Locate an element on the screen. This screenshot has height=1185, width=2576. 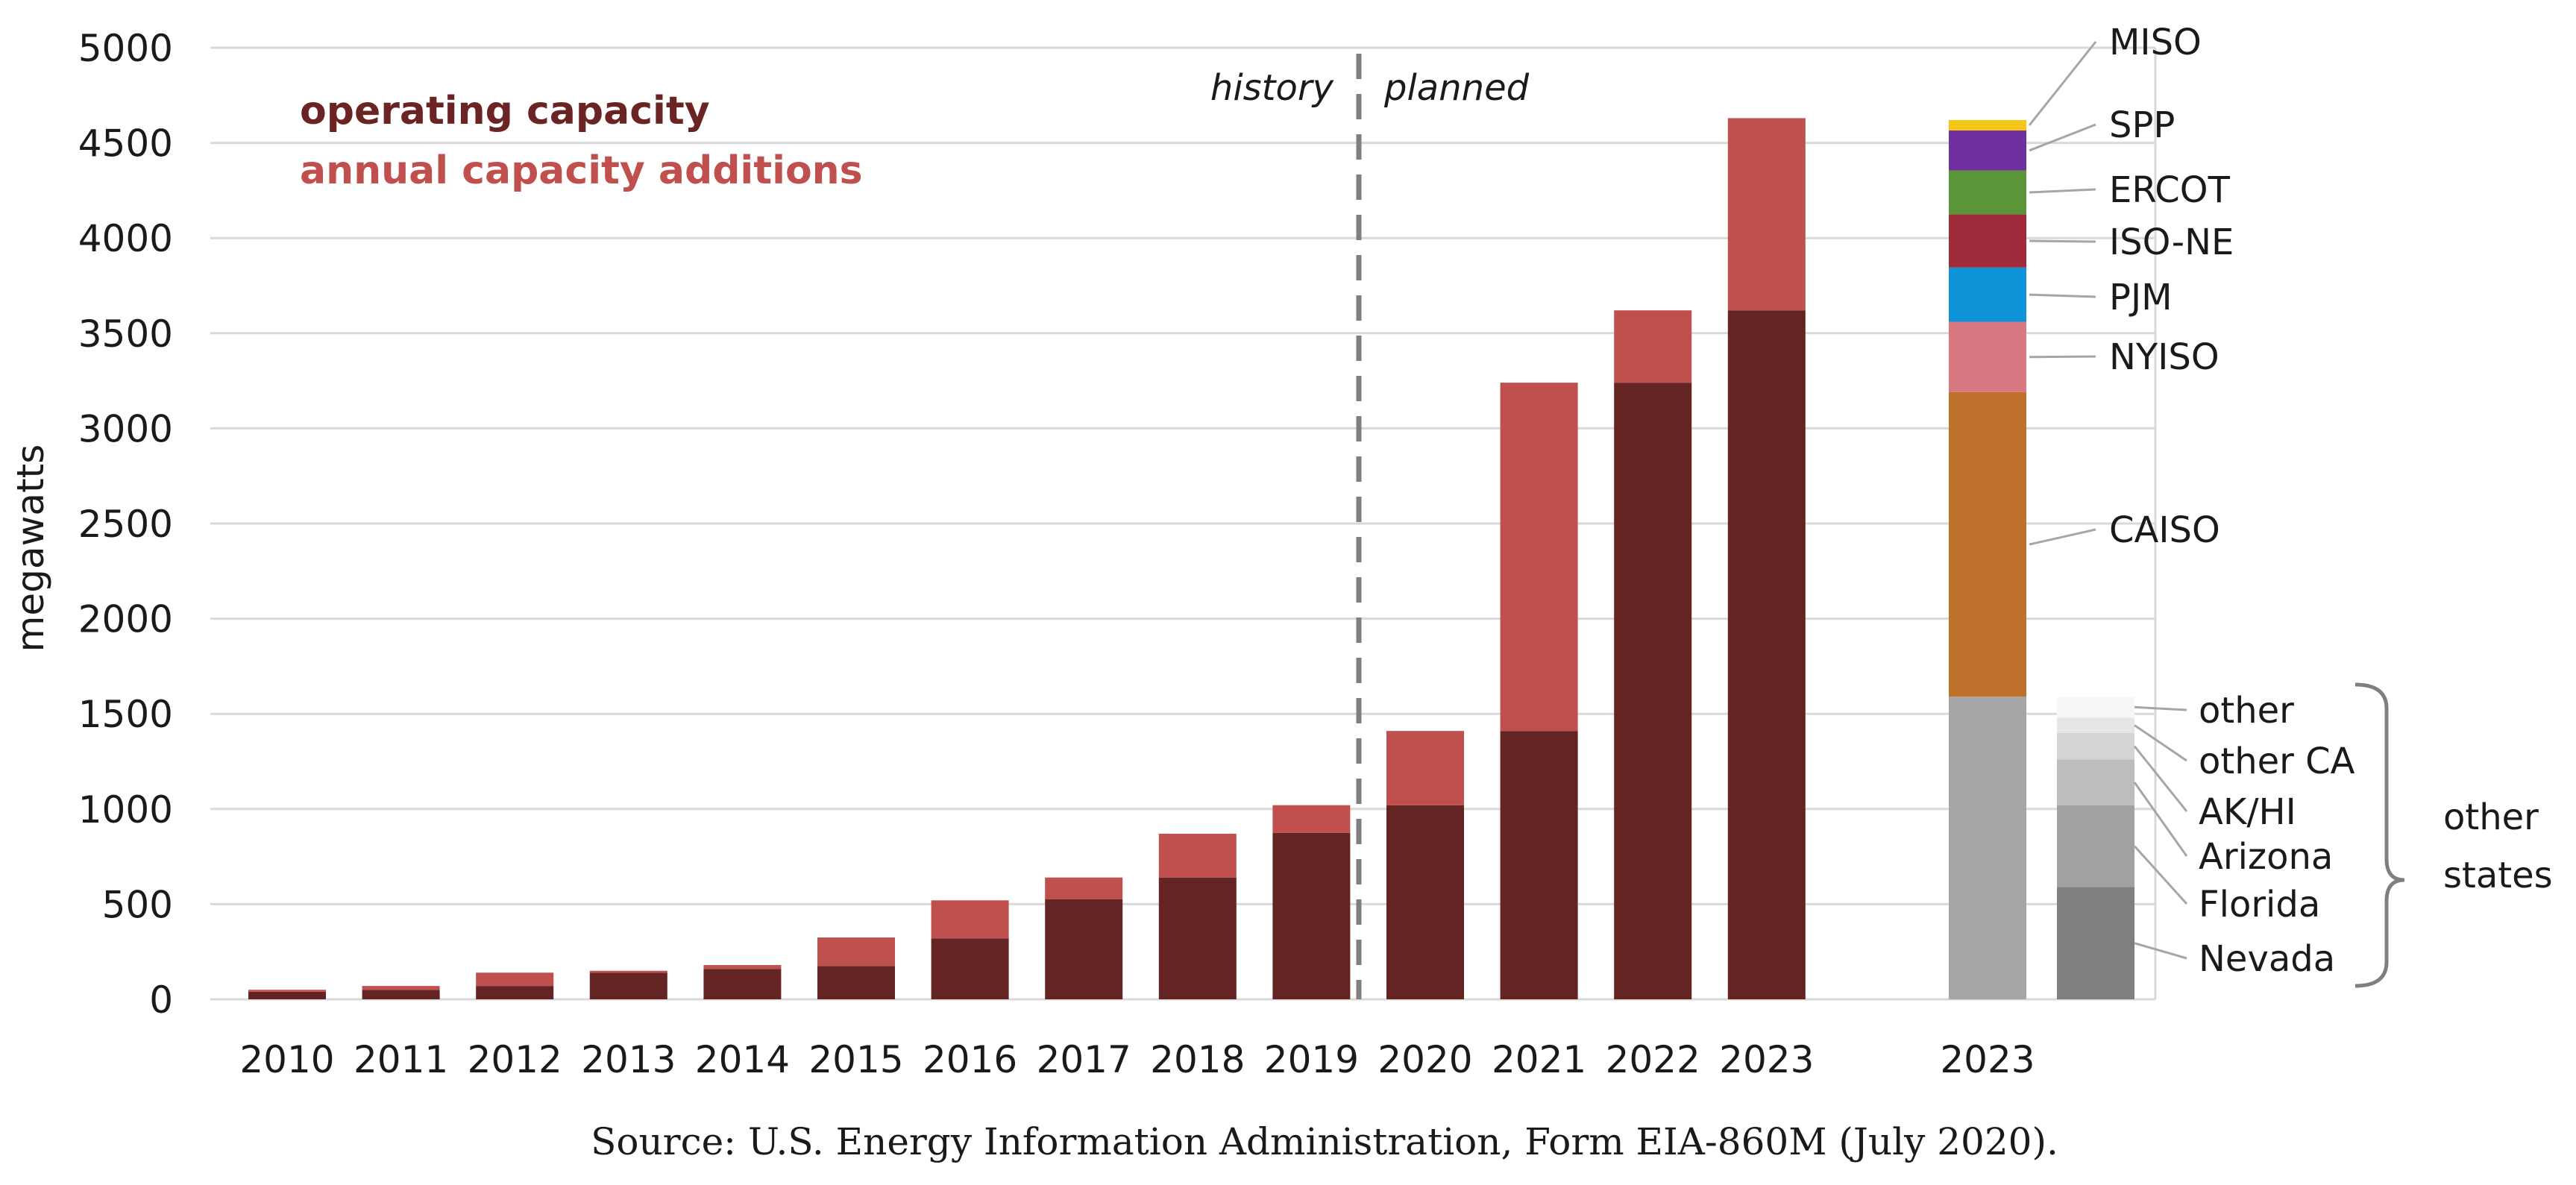
bar-additions-2019 is located at coordinates (1312, 819).